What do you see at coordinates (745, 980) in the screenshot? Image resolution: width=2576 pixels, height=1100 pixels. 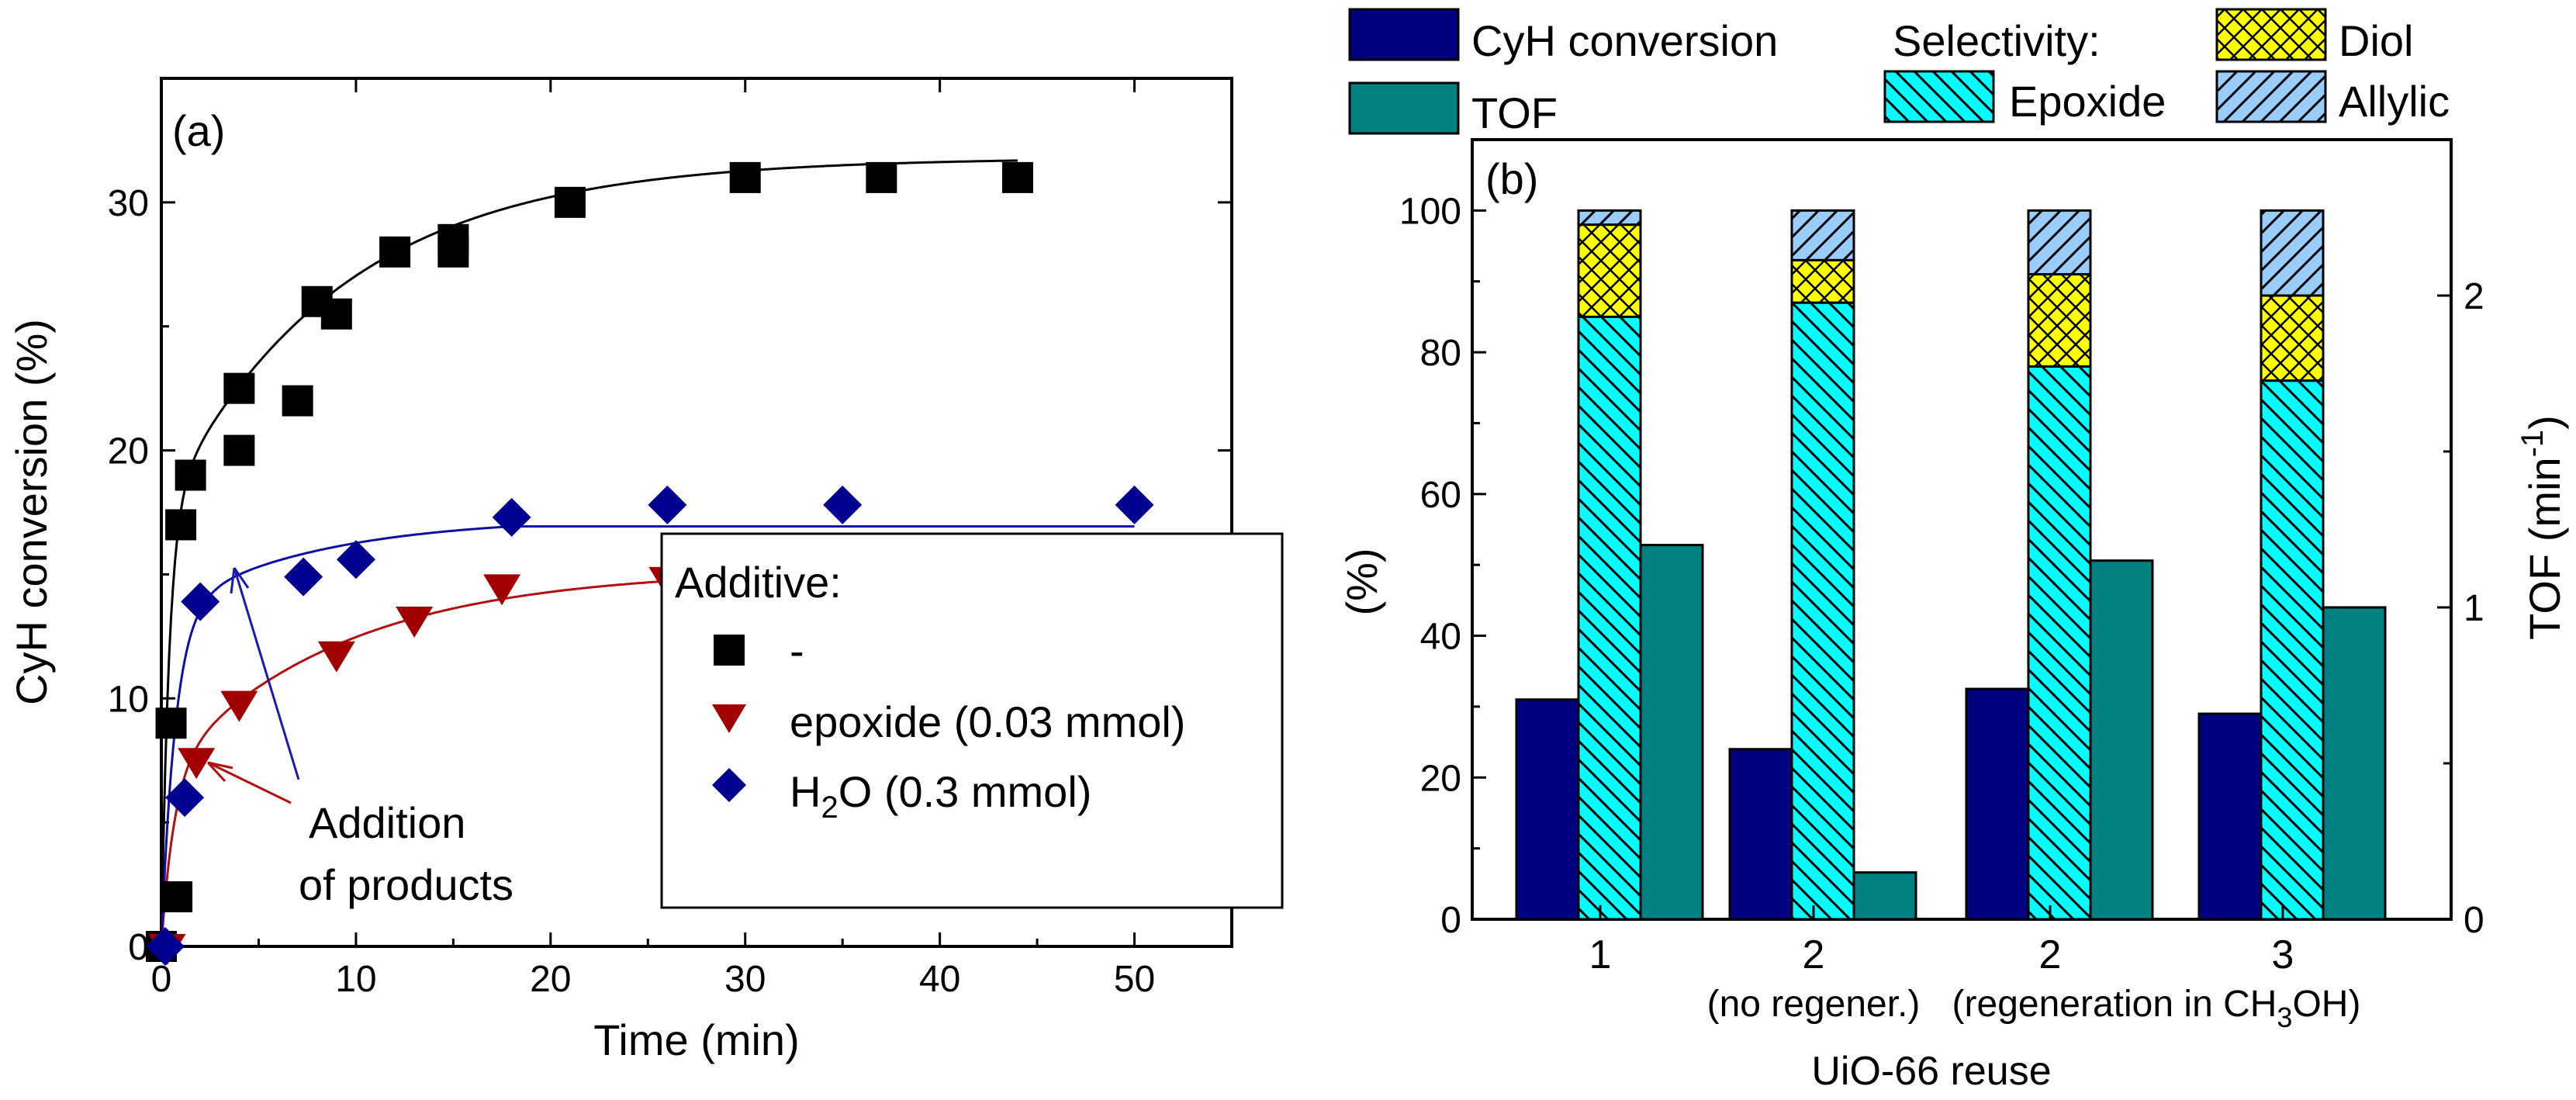 I see `x-tick-label-a: 30` at bounding box center [745, 980].